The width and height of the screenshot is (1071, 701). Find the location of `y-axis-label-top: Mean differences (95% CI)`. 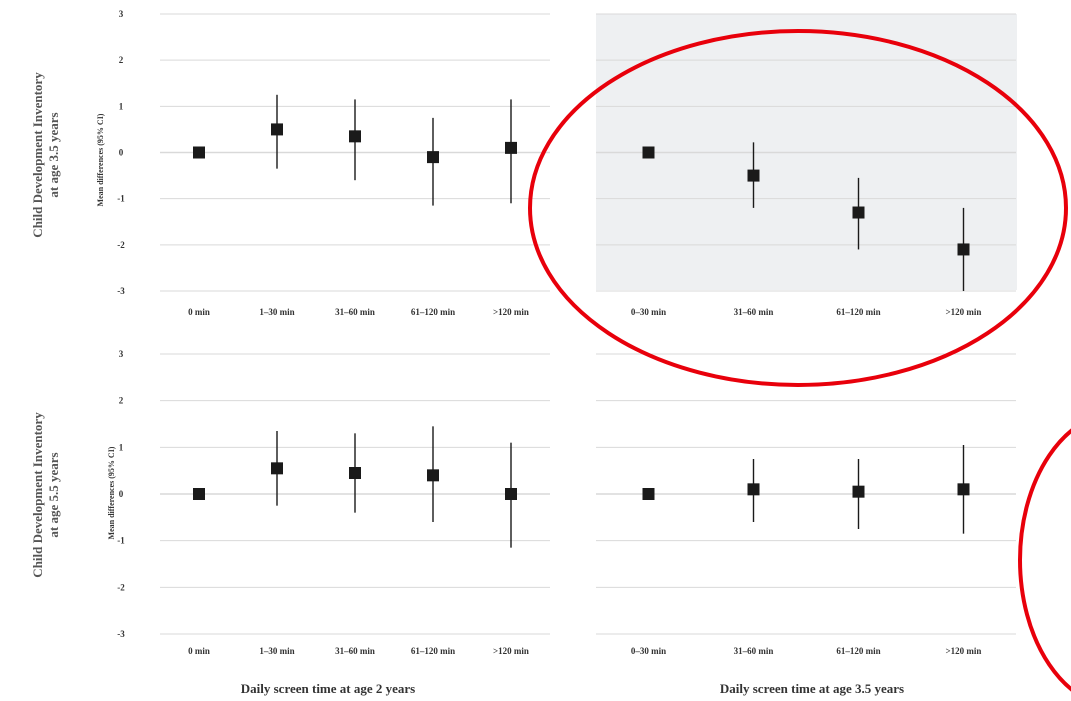

y-axis-label-top: Mean differences (95% CI) is located at coordinates (100, 159).